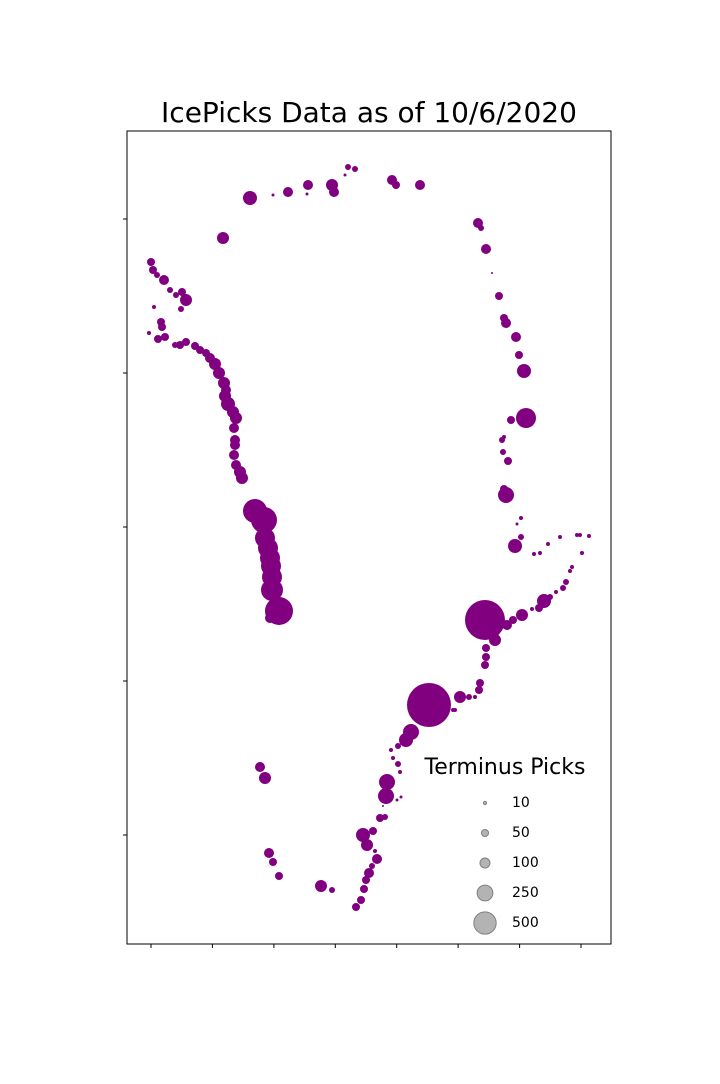  I want to click on legend-label: 250, so click(525, 893).